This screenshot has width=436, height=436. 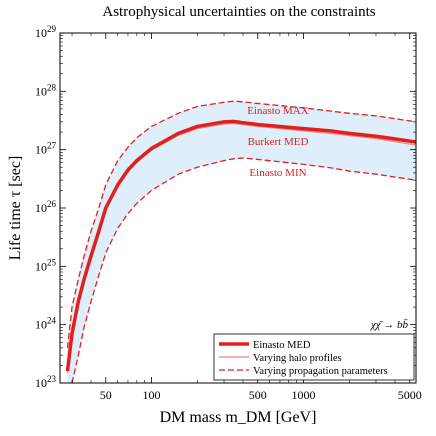 I want to click on process-label: χχ̄ → bb̄, so click(x=389, y=325).